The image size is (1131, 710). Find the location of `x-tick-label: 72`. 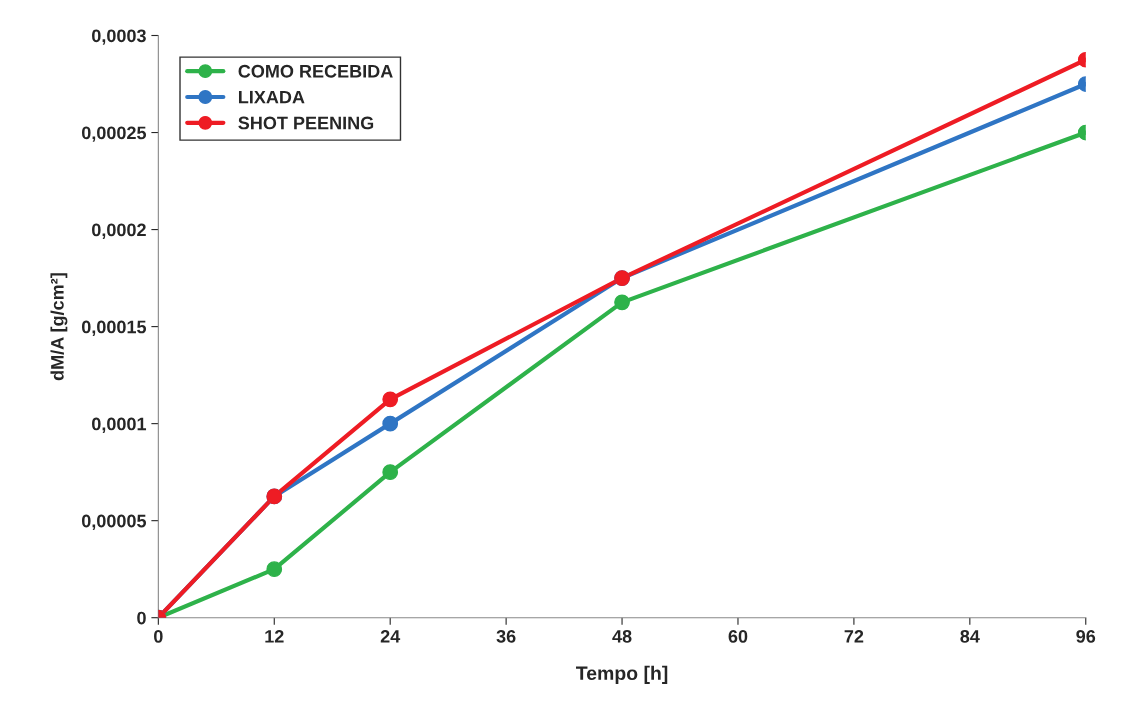

x-tick-label: 72 is located at coordinates (854, 636).